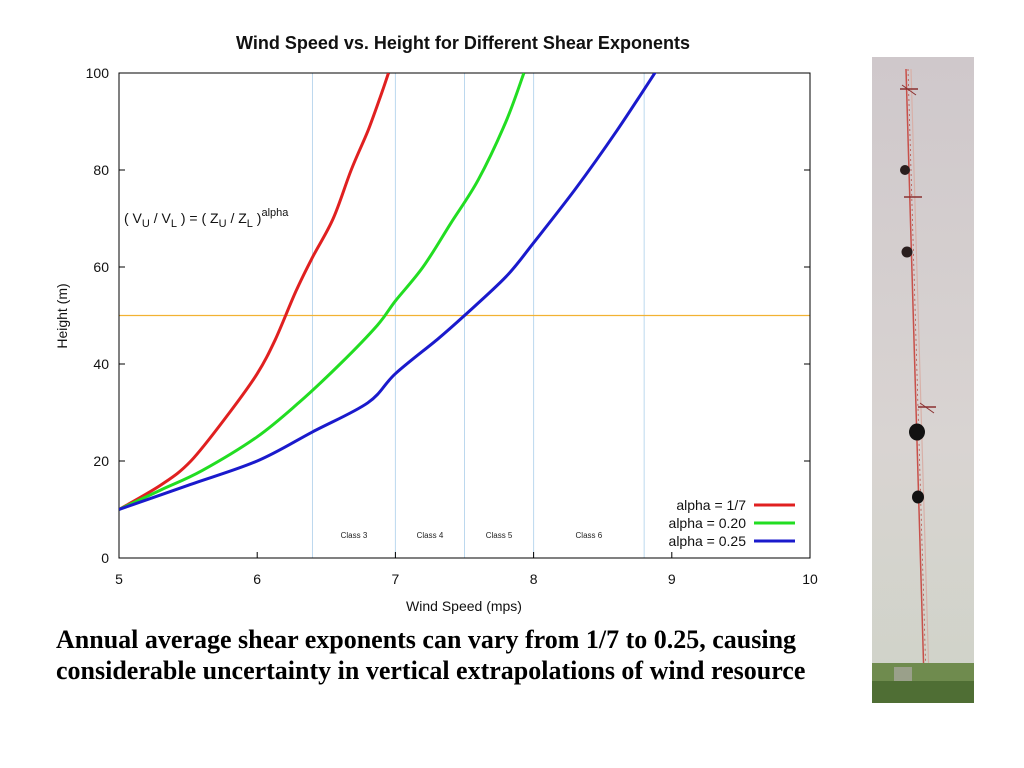 This screenshot has width=1024, height=768. What do you see at coordinates (903, 675) in the screenshot?
I see `equipment-shed` at bounding box center [903, 675].